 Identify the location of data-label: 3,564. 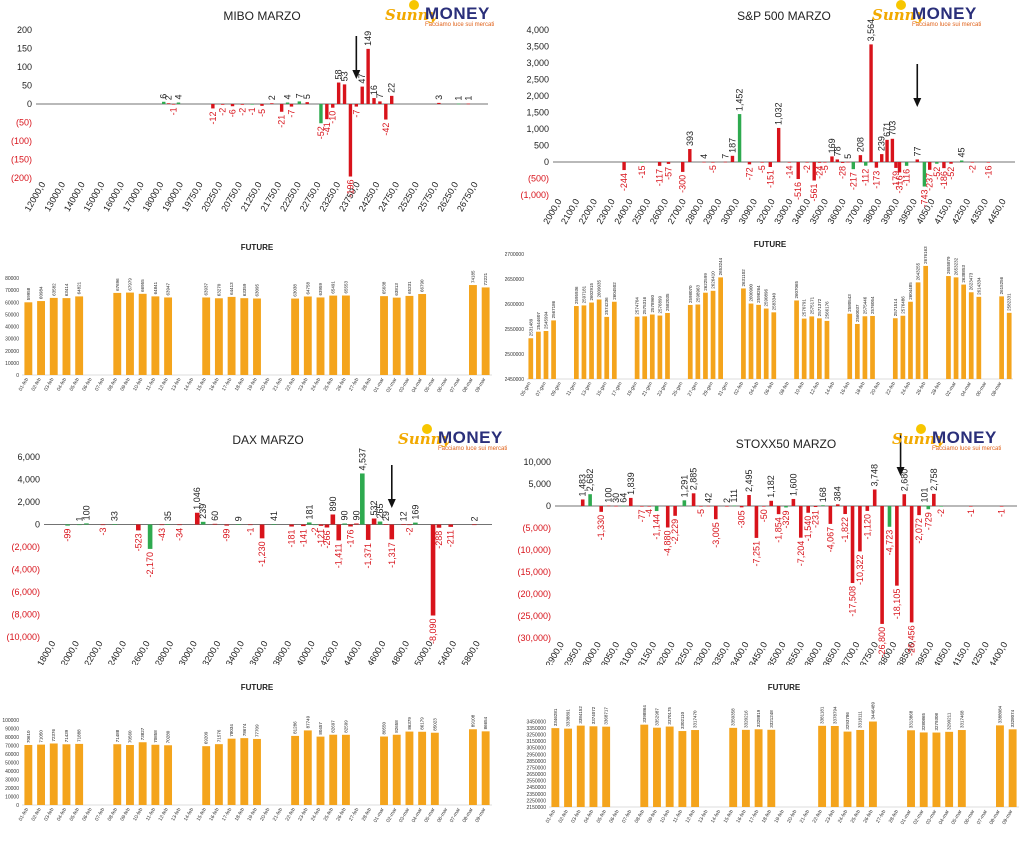
(871, 30).